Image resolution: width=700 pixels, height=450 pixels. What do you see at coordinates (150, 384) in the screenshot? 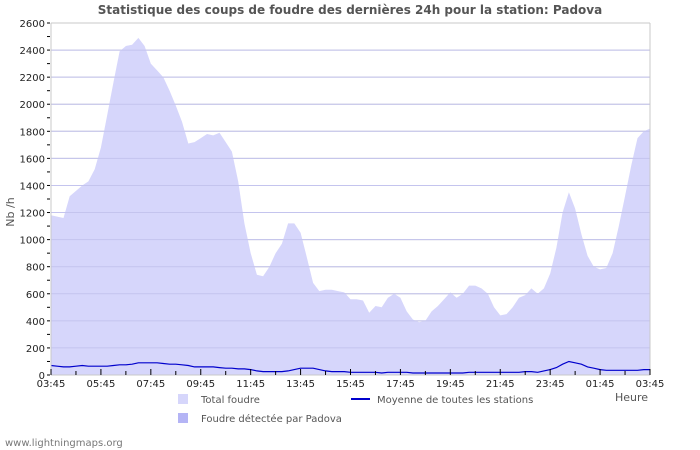
I see `x-tick-label: 07:45` at bounding box center [150, 384].